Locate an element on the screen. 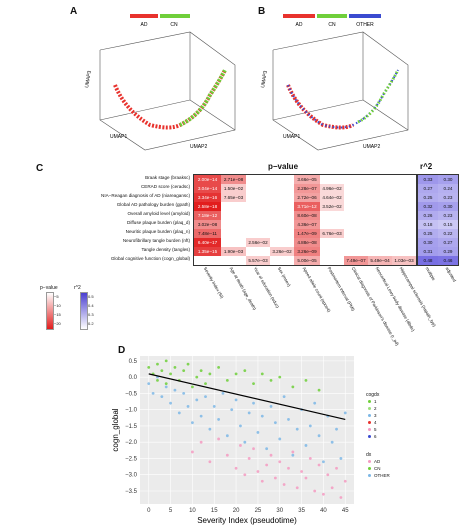 The image size is (474, 532). plot-background is located at coordinates (247, 430).